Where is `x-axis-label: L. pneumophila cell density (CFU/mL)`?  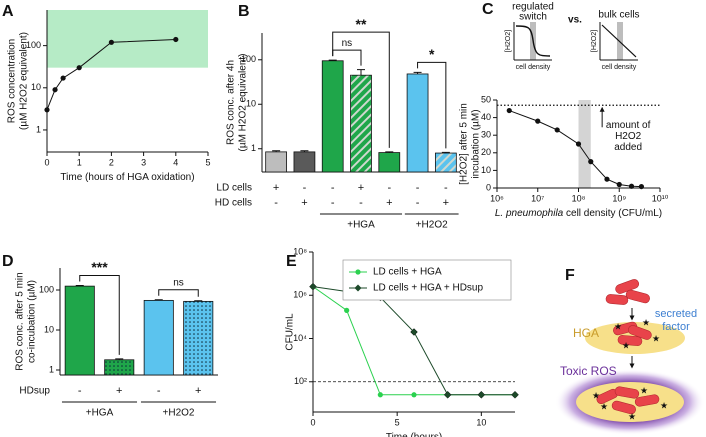
x-axis-label: L. pneumophila cell density (CFU/mL) is located at coordinates (578, 213).